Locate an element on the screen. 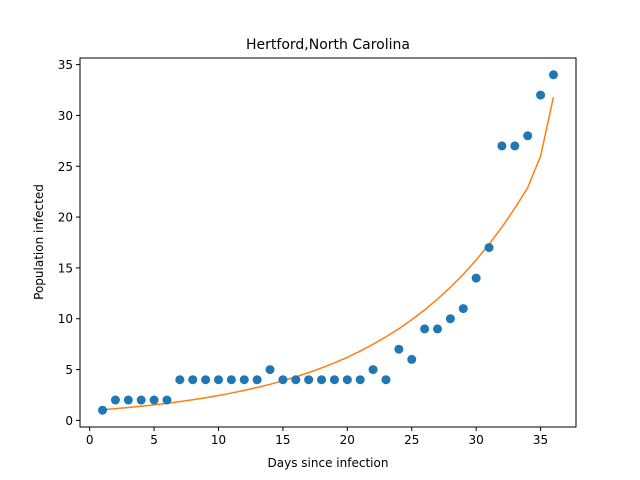 The width and height of the screenshot is (640, 480). y-tick-label: 35 is located at coordinates (65, 65).